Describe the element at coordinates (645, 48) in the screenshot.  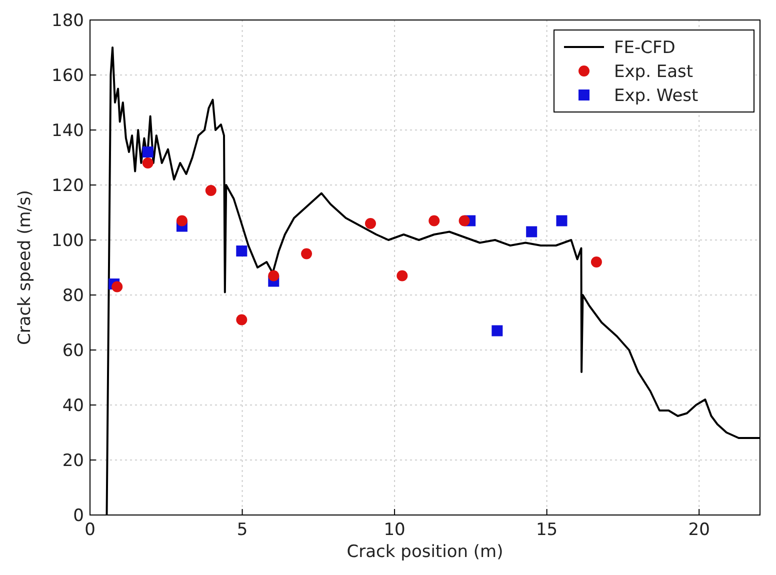
I see `legend-label: FE-CFD` at that location.